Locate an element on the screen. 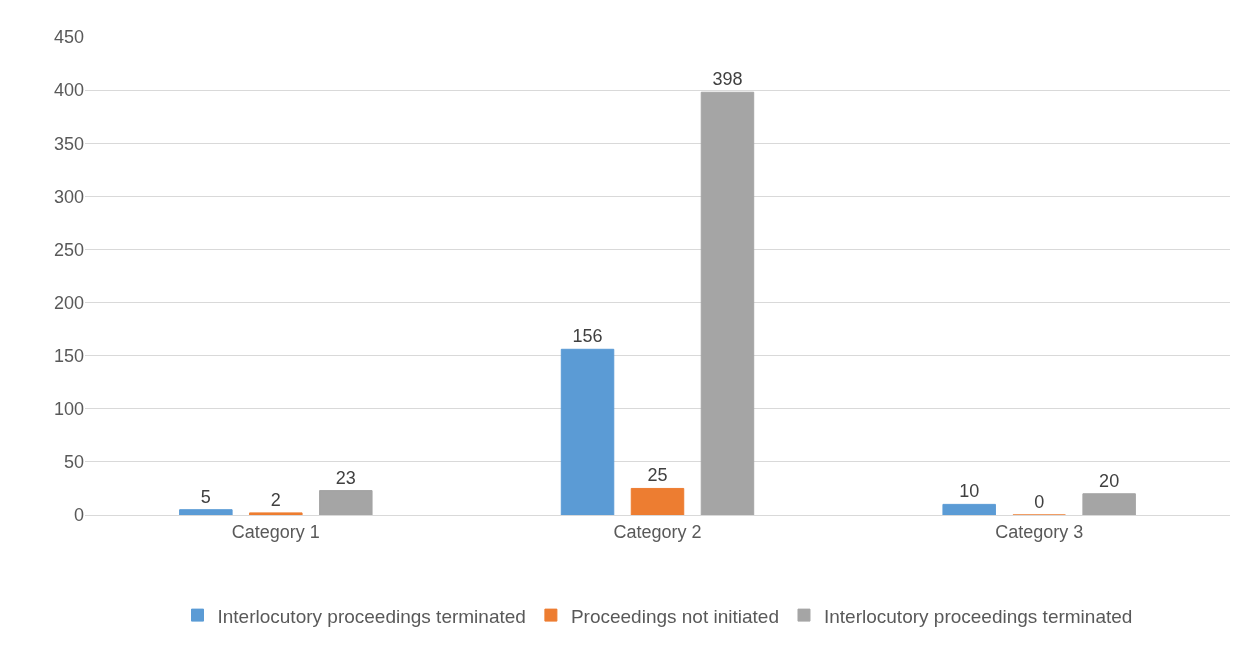  legend-label: Proceedings not initiated is located at coordinates (674, 616).